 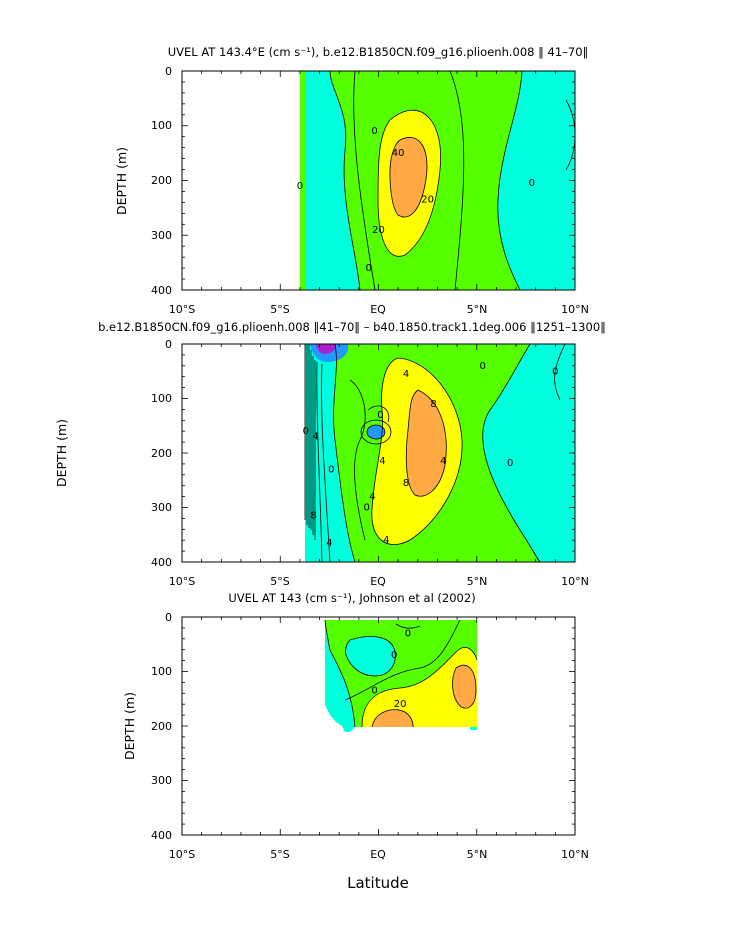 I want to click on panel-3-contour-lines, so click(x=401, y=673).